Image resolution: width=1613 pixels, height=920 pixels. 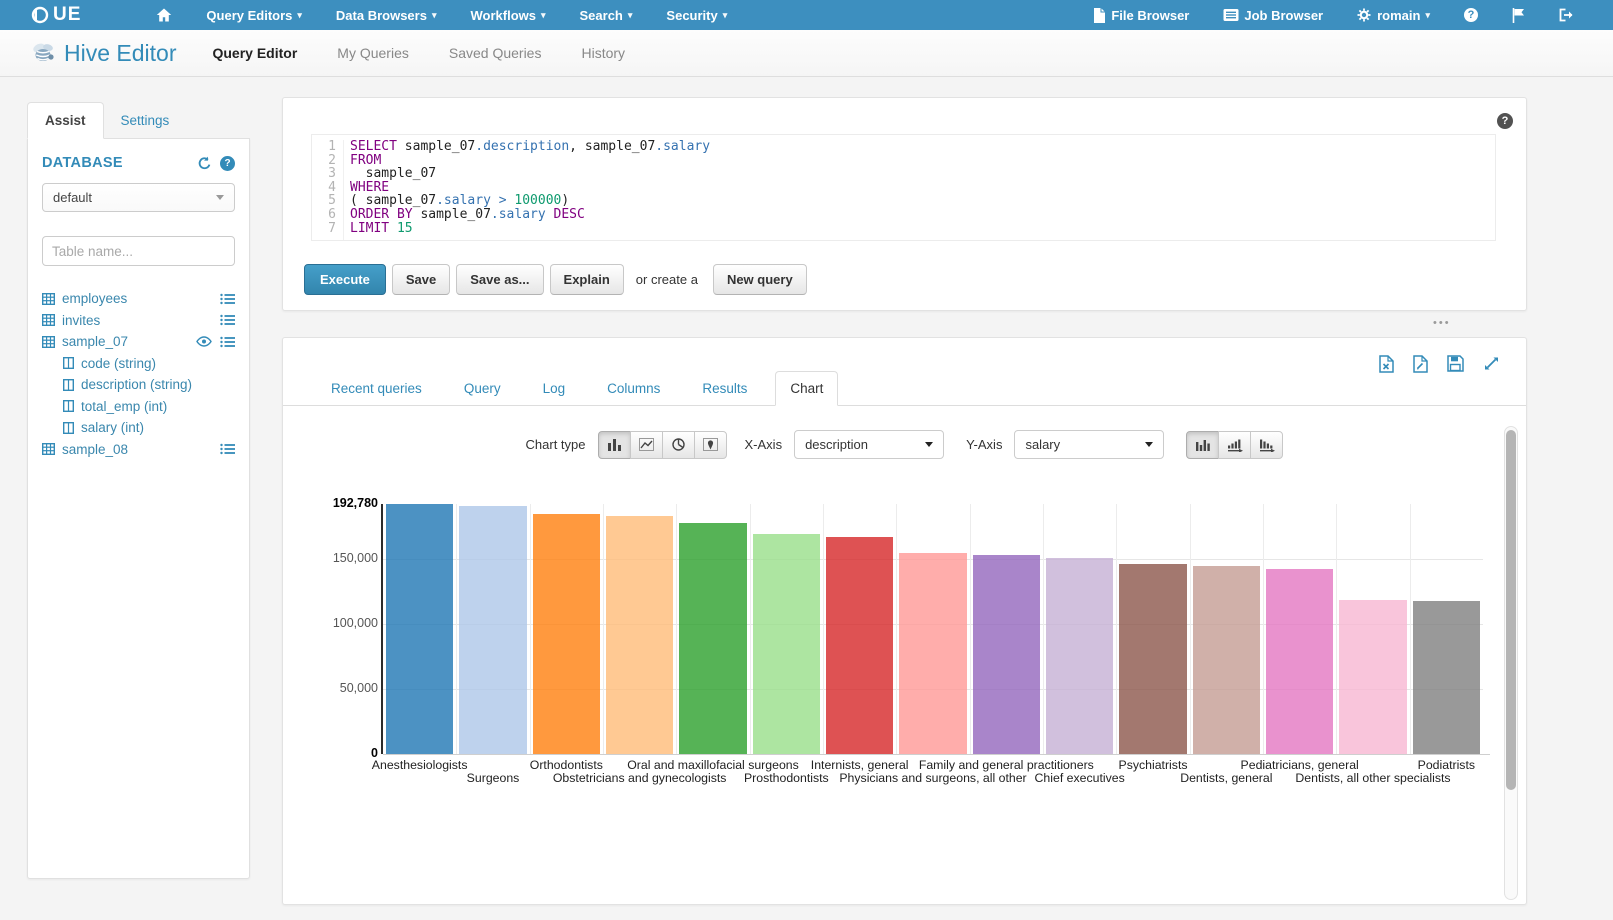 What do you see at coordinates (1393, 15) in the screenshot?
I see `nav-user-menu: romain ▾` at bounding box center [1393, 15].